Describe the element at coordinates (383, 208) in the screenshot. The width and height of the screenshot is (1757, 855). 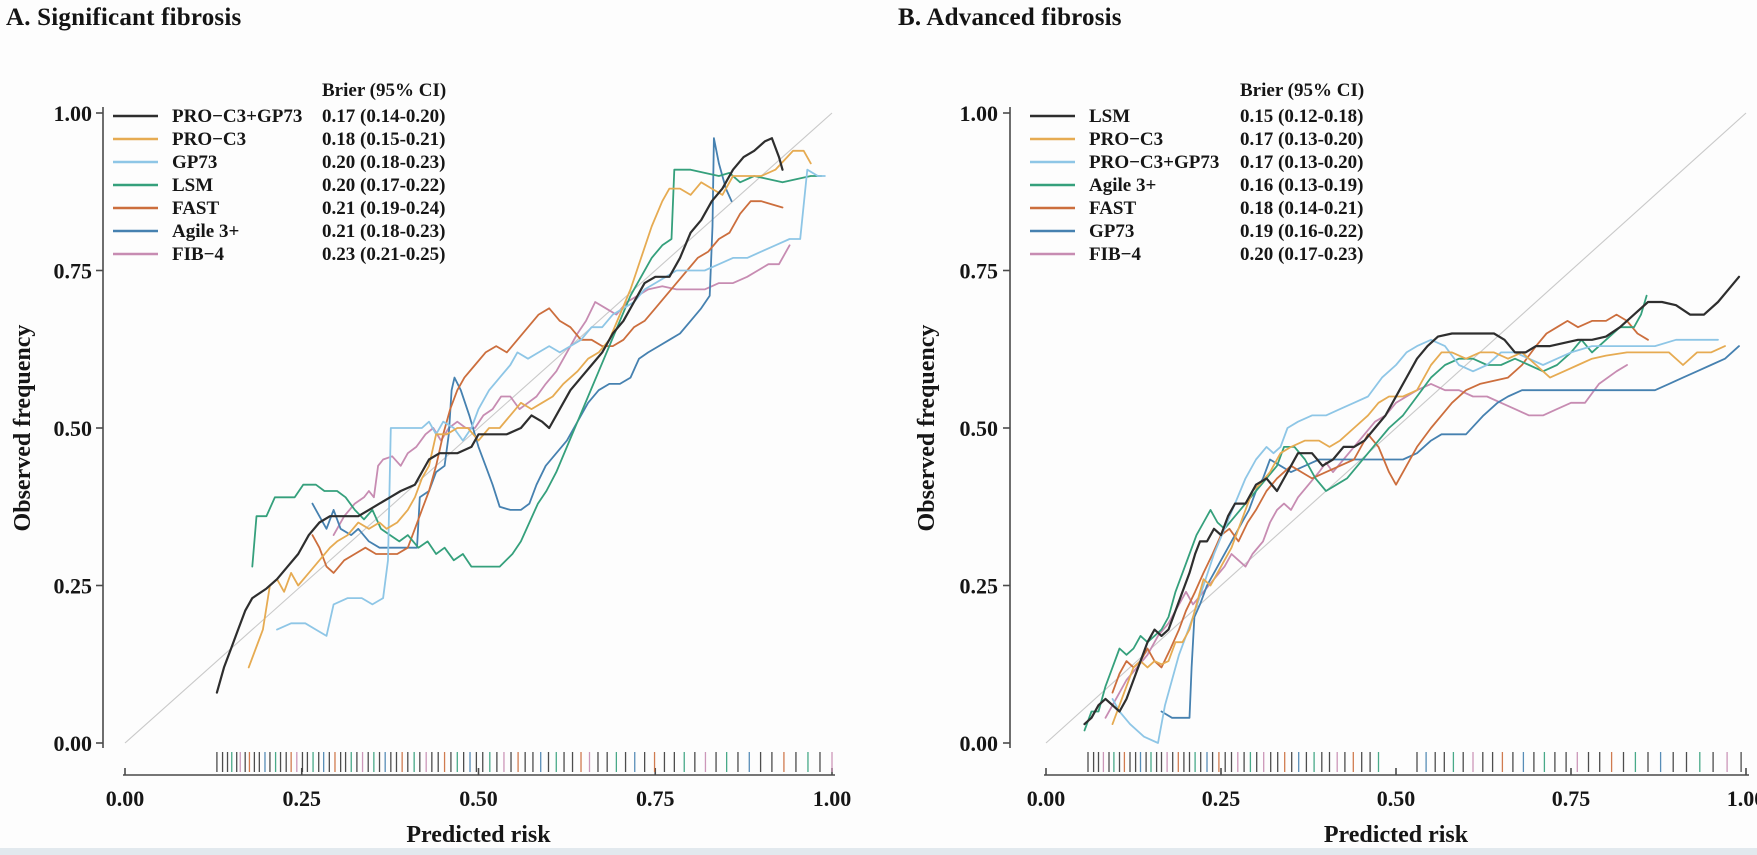
I see `legend-brier-value: 0.21 (0.19-0.24)` at that location.